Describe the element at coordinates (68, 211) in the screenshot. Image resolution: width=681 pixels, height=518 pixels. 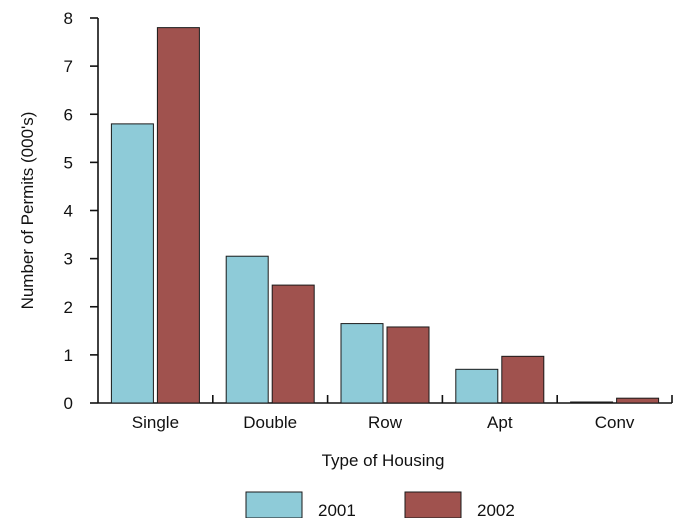
I see `y-tick-label: 4` at that location.